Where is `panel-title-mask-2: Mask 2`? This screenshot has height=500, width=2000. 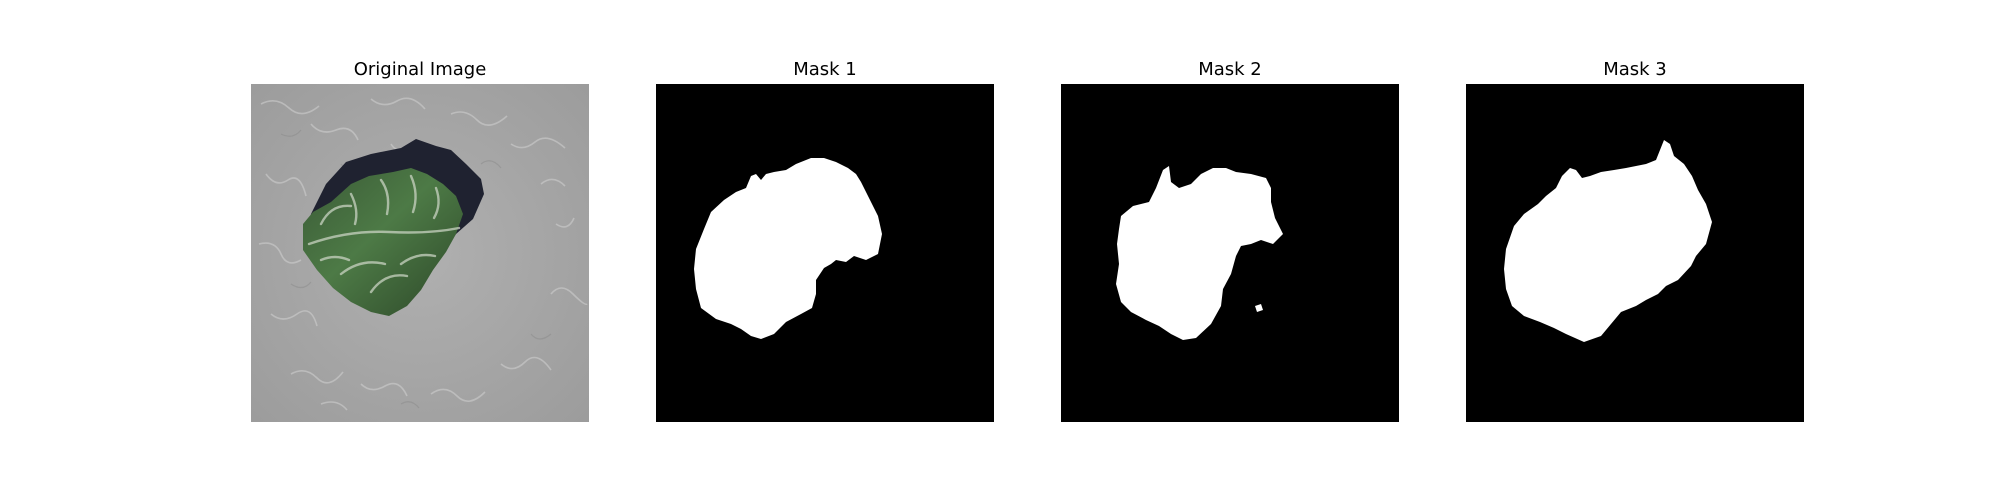 panel-title-mask-2: Mask 2 is located at coordinates (1230, 69).